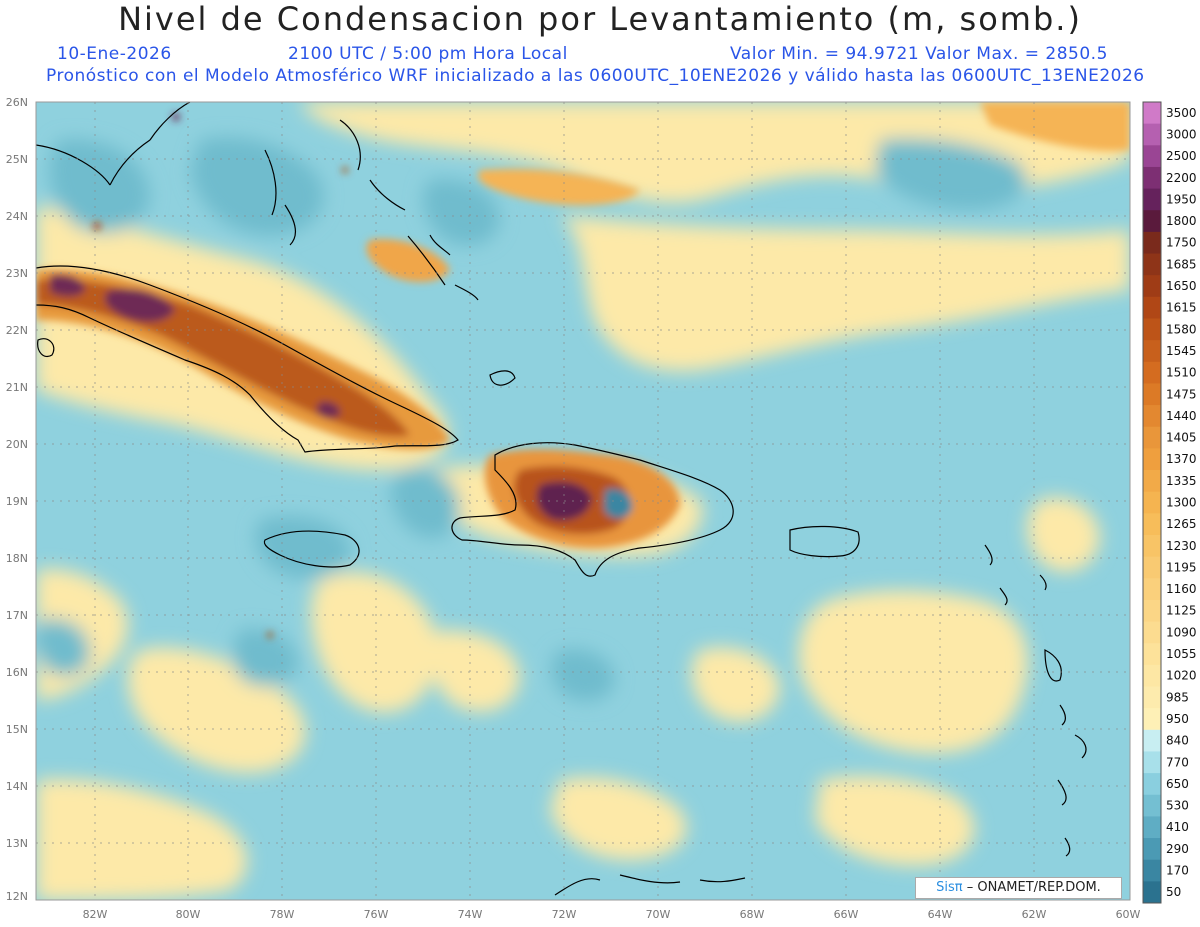 The width and height of the screenshot is (1200, 927). Describe the element at coordinates (17, 615) in the screenshot. I see `lat-label: 17N` at that location.